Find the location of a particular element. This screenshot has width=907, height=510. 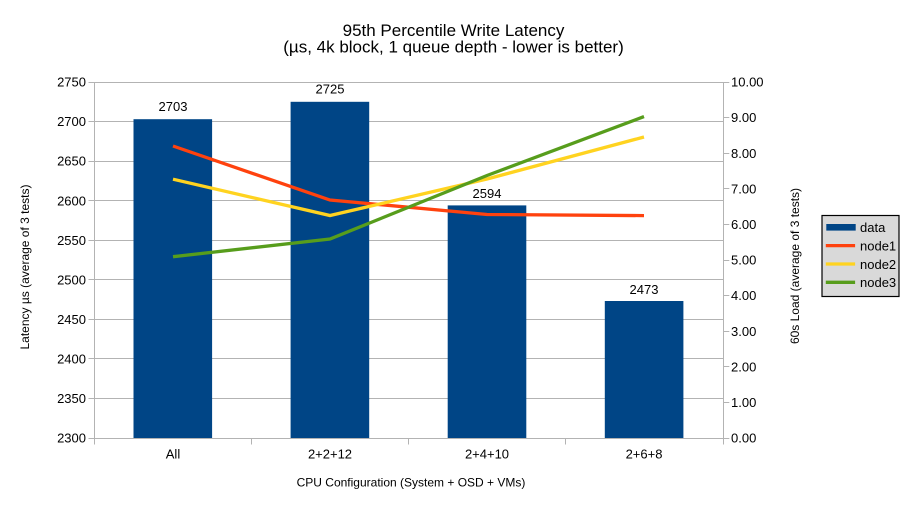

svg-text: 9.00 is located at coordinates (743, 117).